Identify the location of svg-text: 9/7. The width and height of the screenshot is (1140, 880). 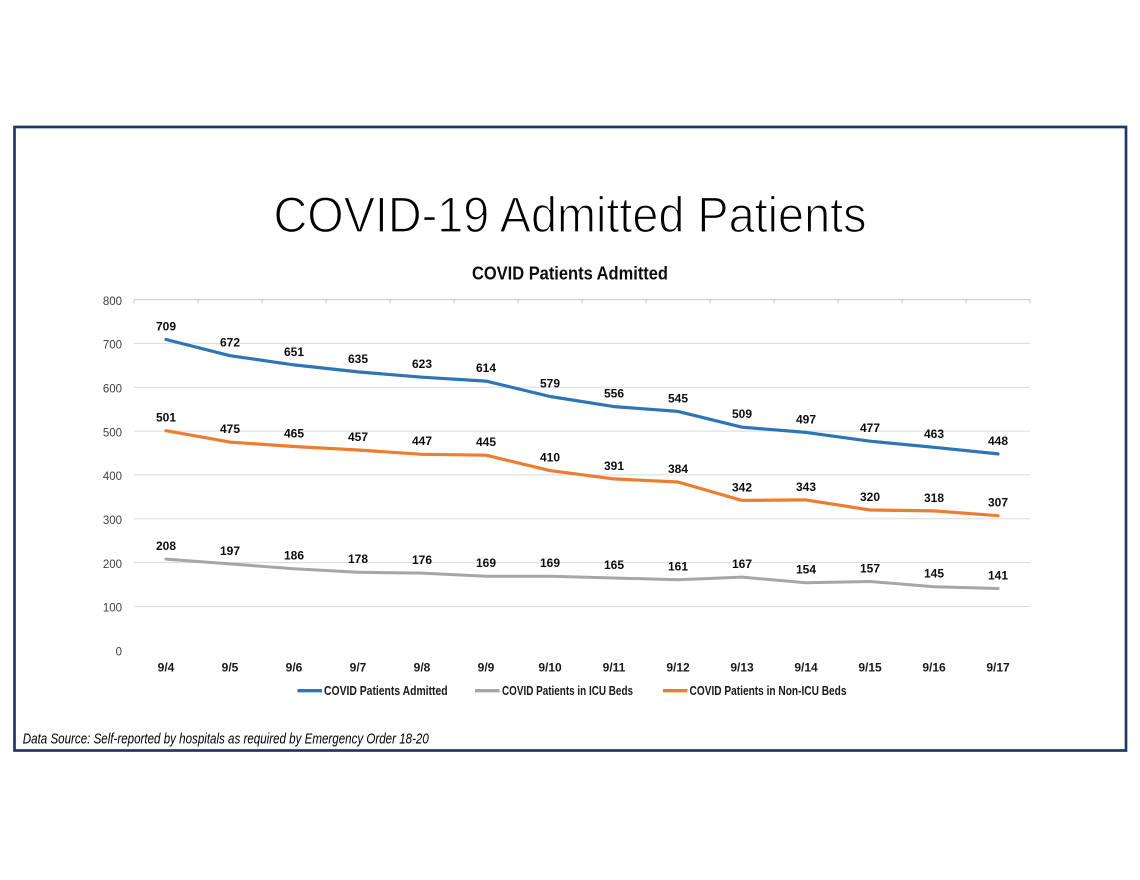
(358, 667).